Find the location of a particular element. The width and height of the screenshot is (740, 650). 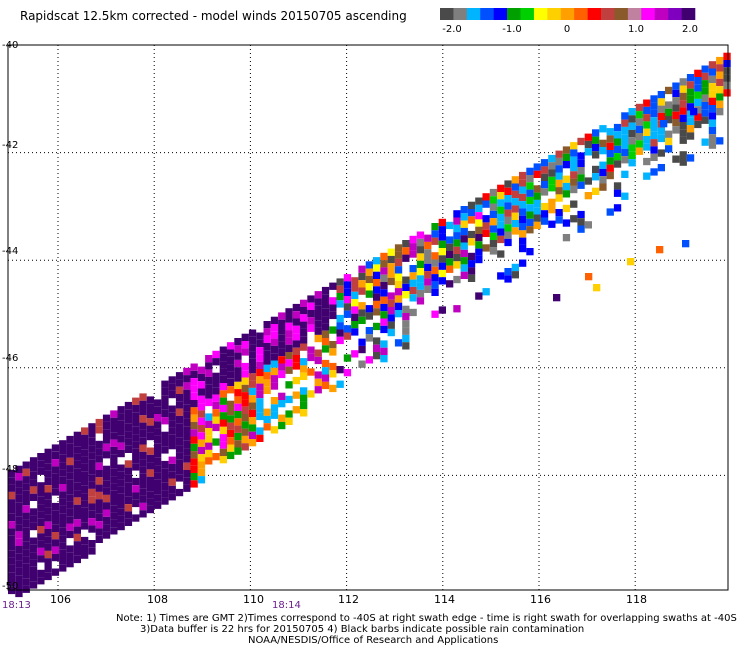

colorbar-swatch is located at coordinates (500, 14).